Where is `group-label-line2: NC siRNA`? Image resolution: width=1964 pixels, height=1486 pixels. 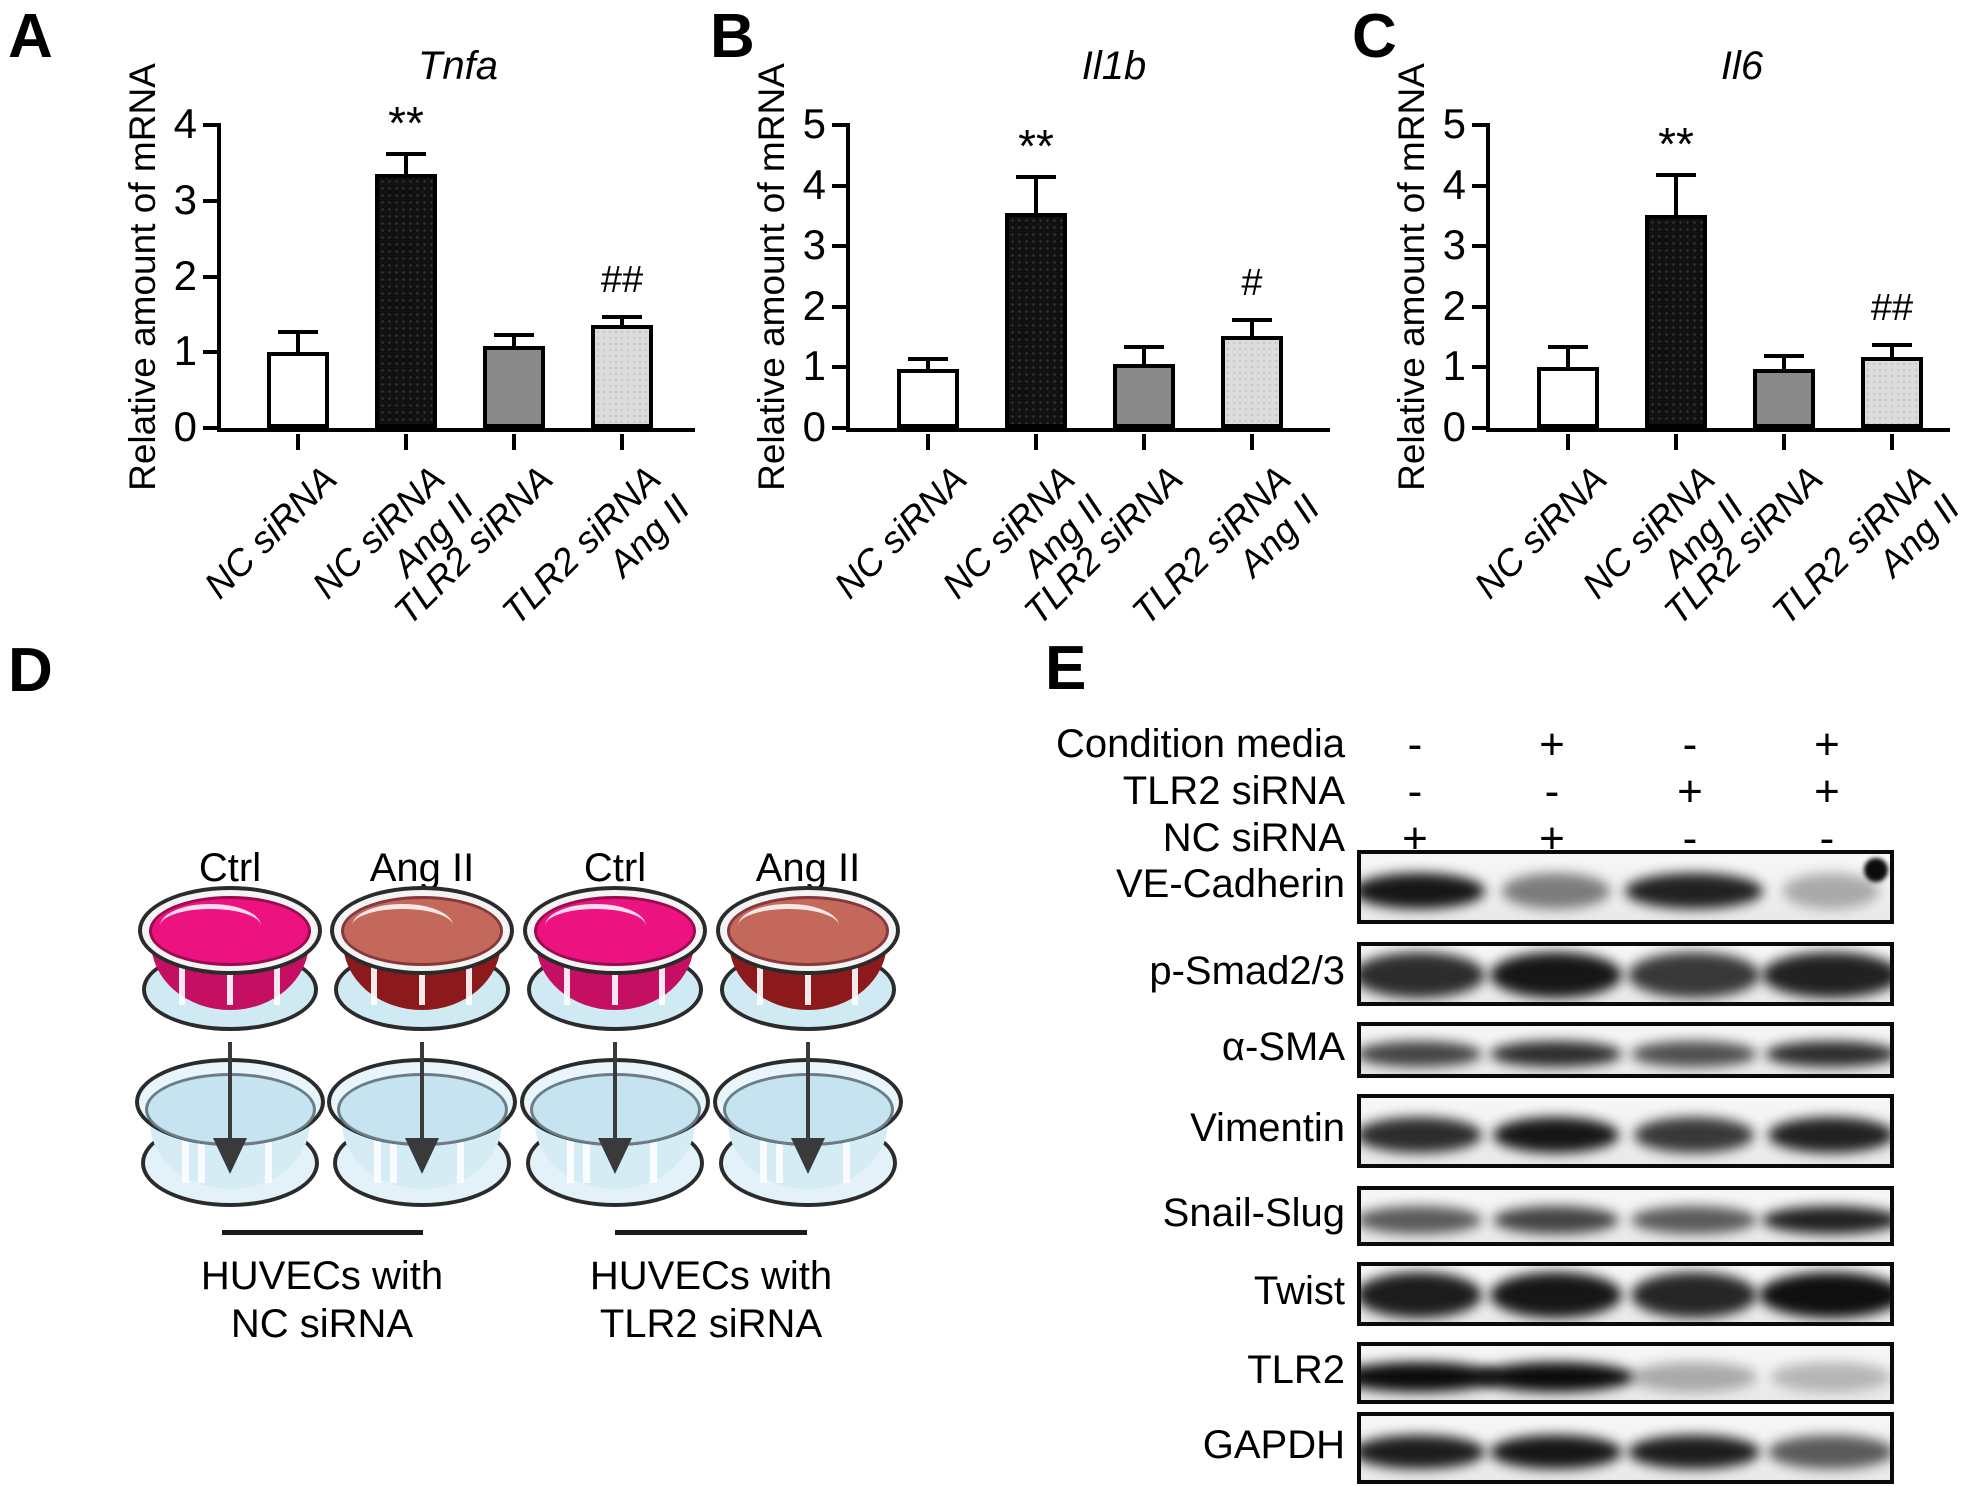 group-label-line2: NC siRNA is located at coordinates (322, 1324).